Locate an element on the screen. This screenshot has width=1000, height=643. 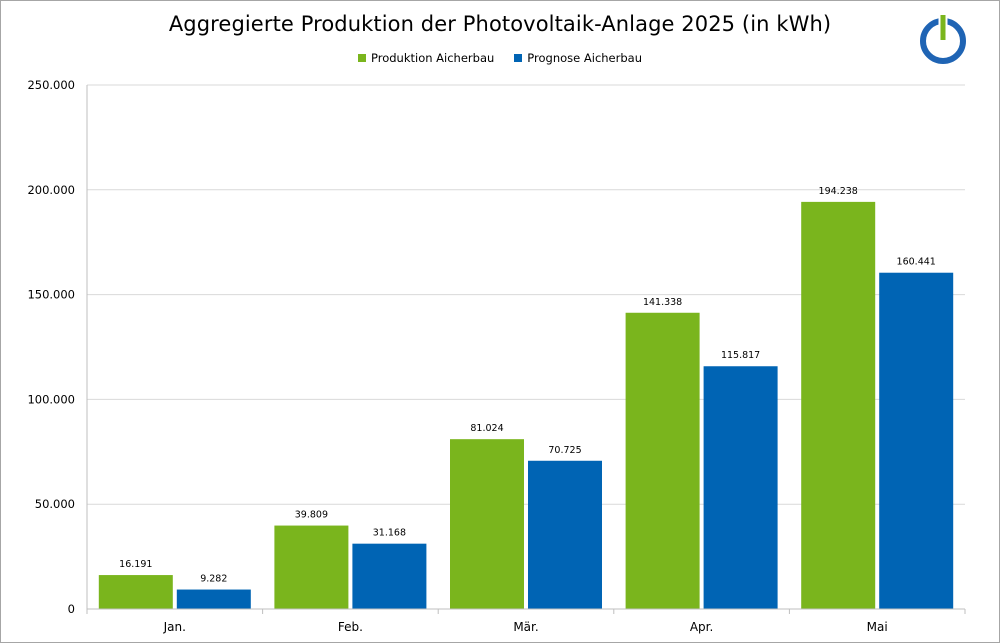
y-tick-label: 200.000 is located at coordinates (51, 190).